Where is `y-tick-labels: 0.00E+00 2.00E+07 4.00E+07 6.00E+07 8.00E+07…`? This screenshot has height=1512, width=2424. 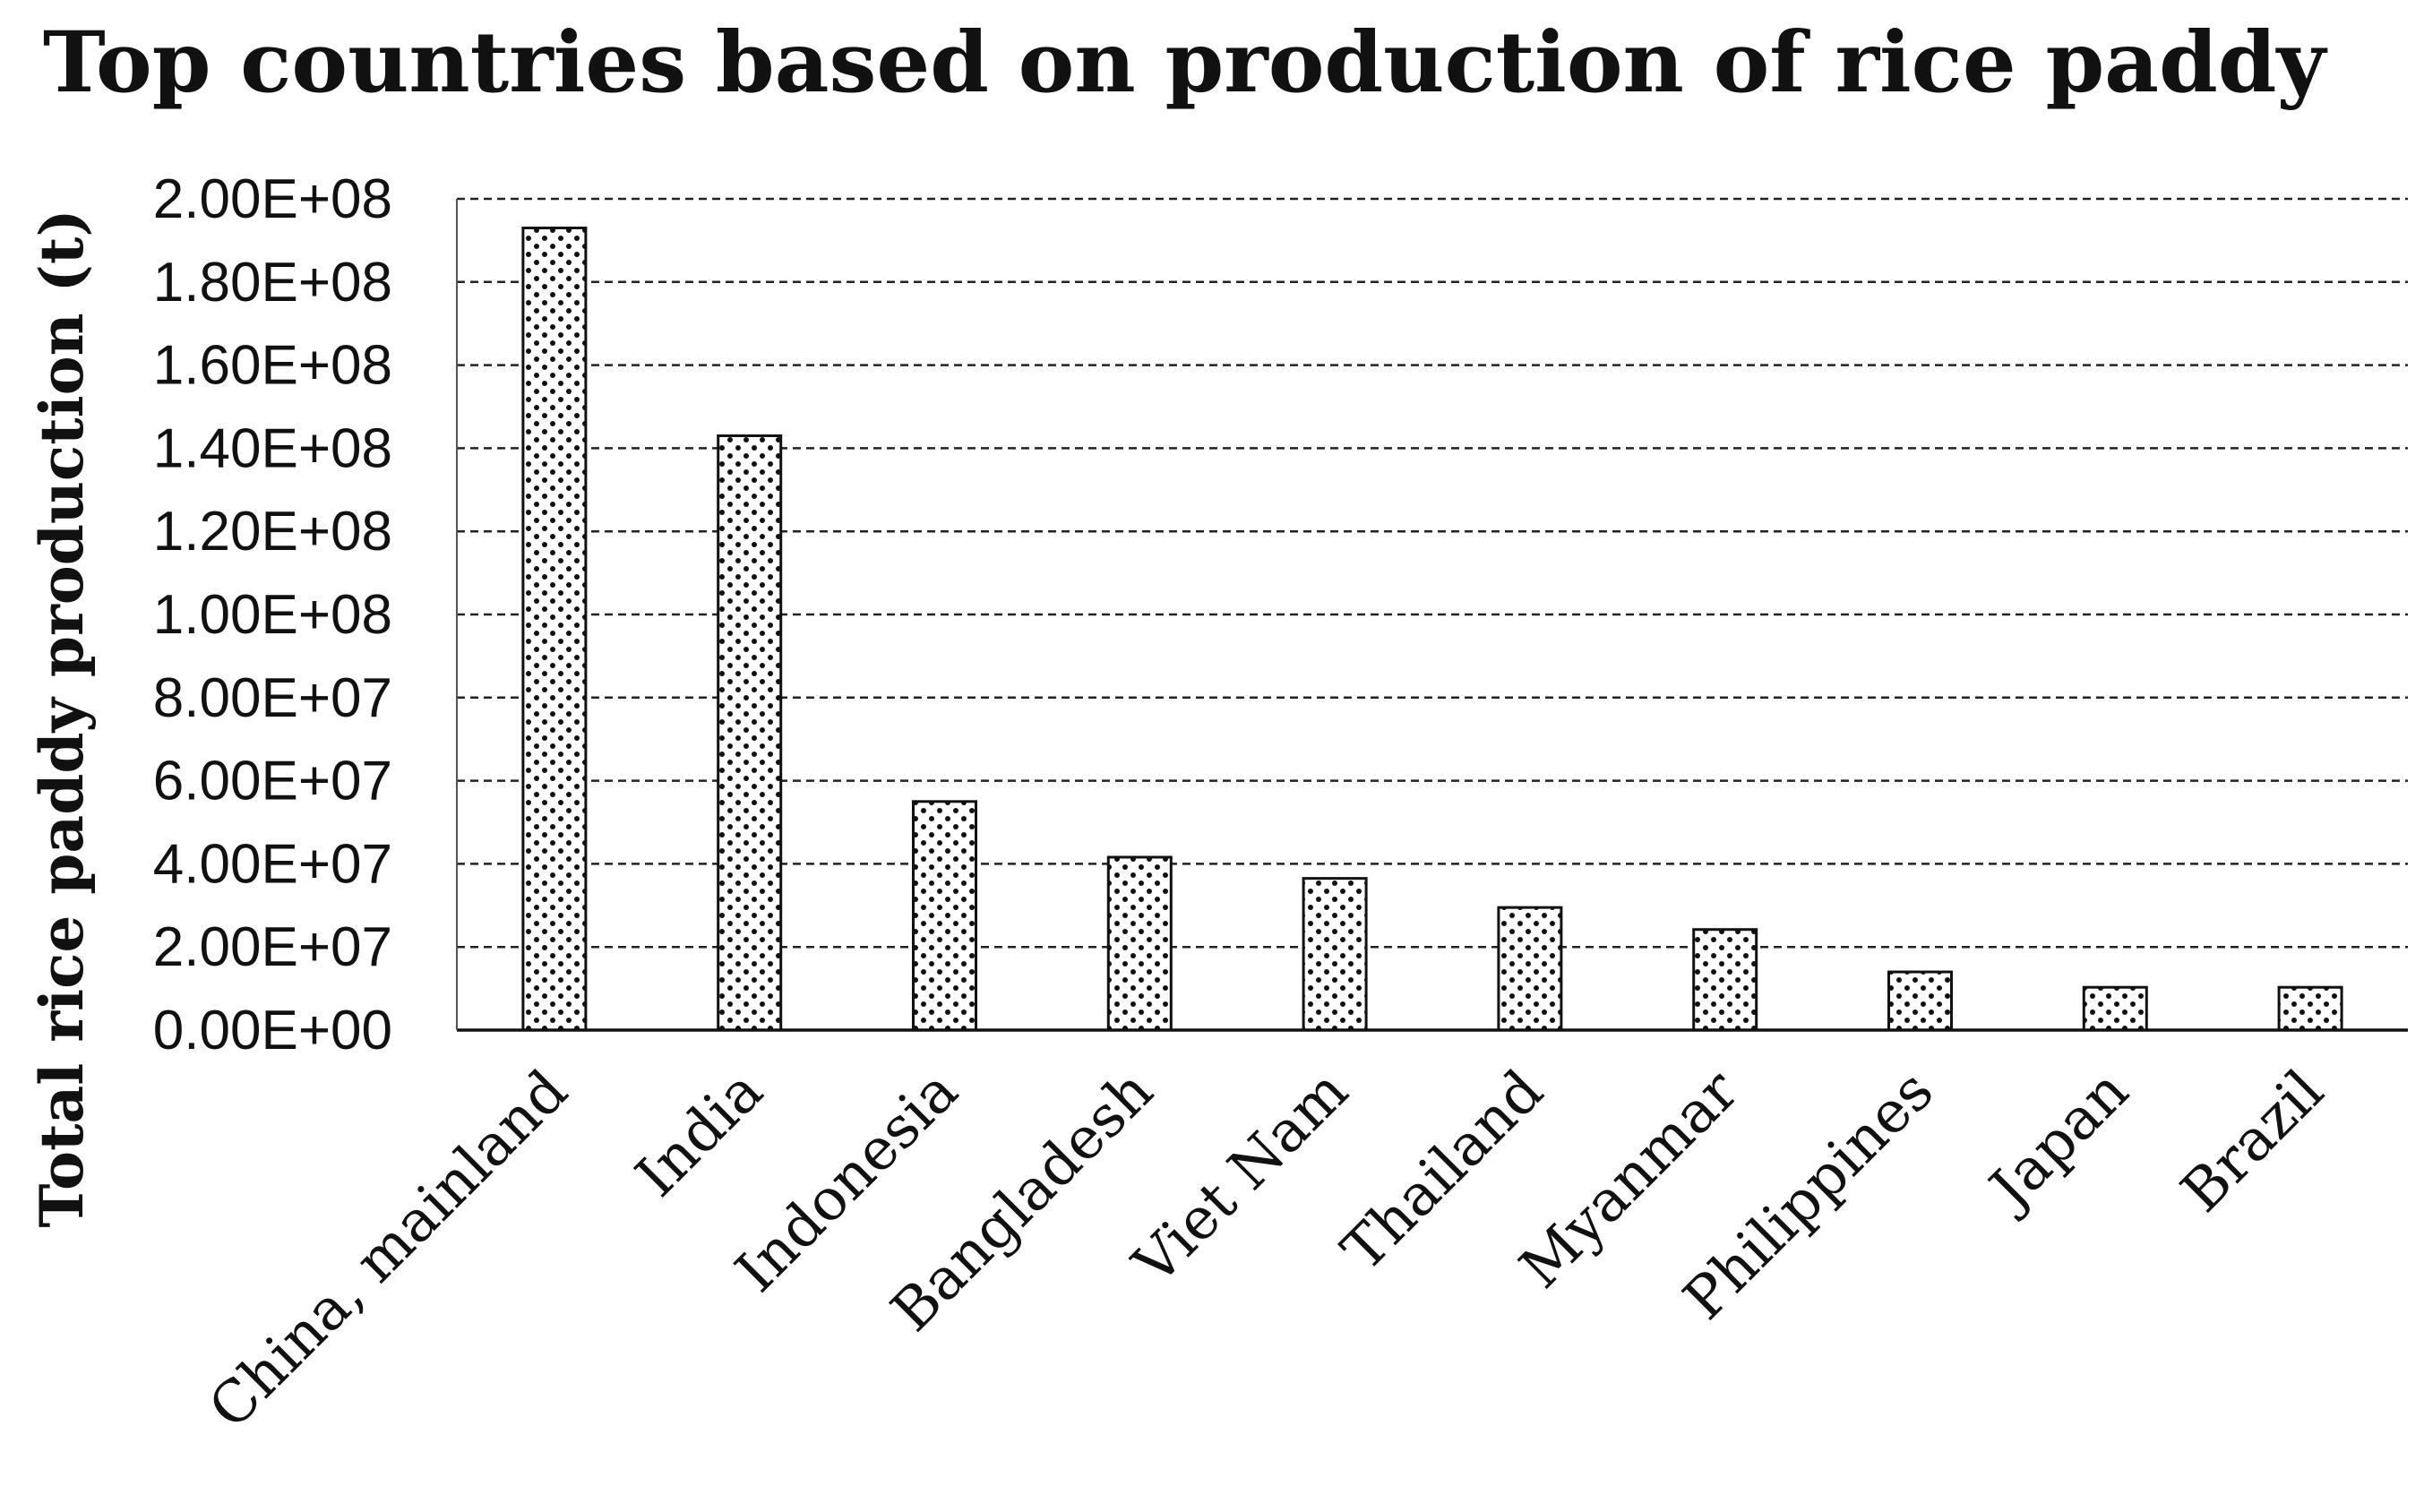
y-tick-labels: 0.00E+00 2.00E+07 4.00E+07 6.00E+07 8.00E+07… is located at coordinates (273, 614).